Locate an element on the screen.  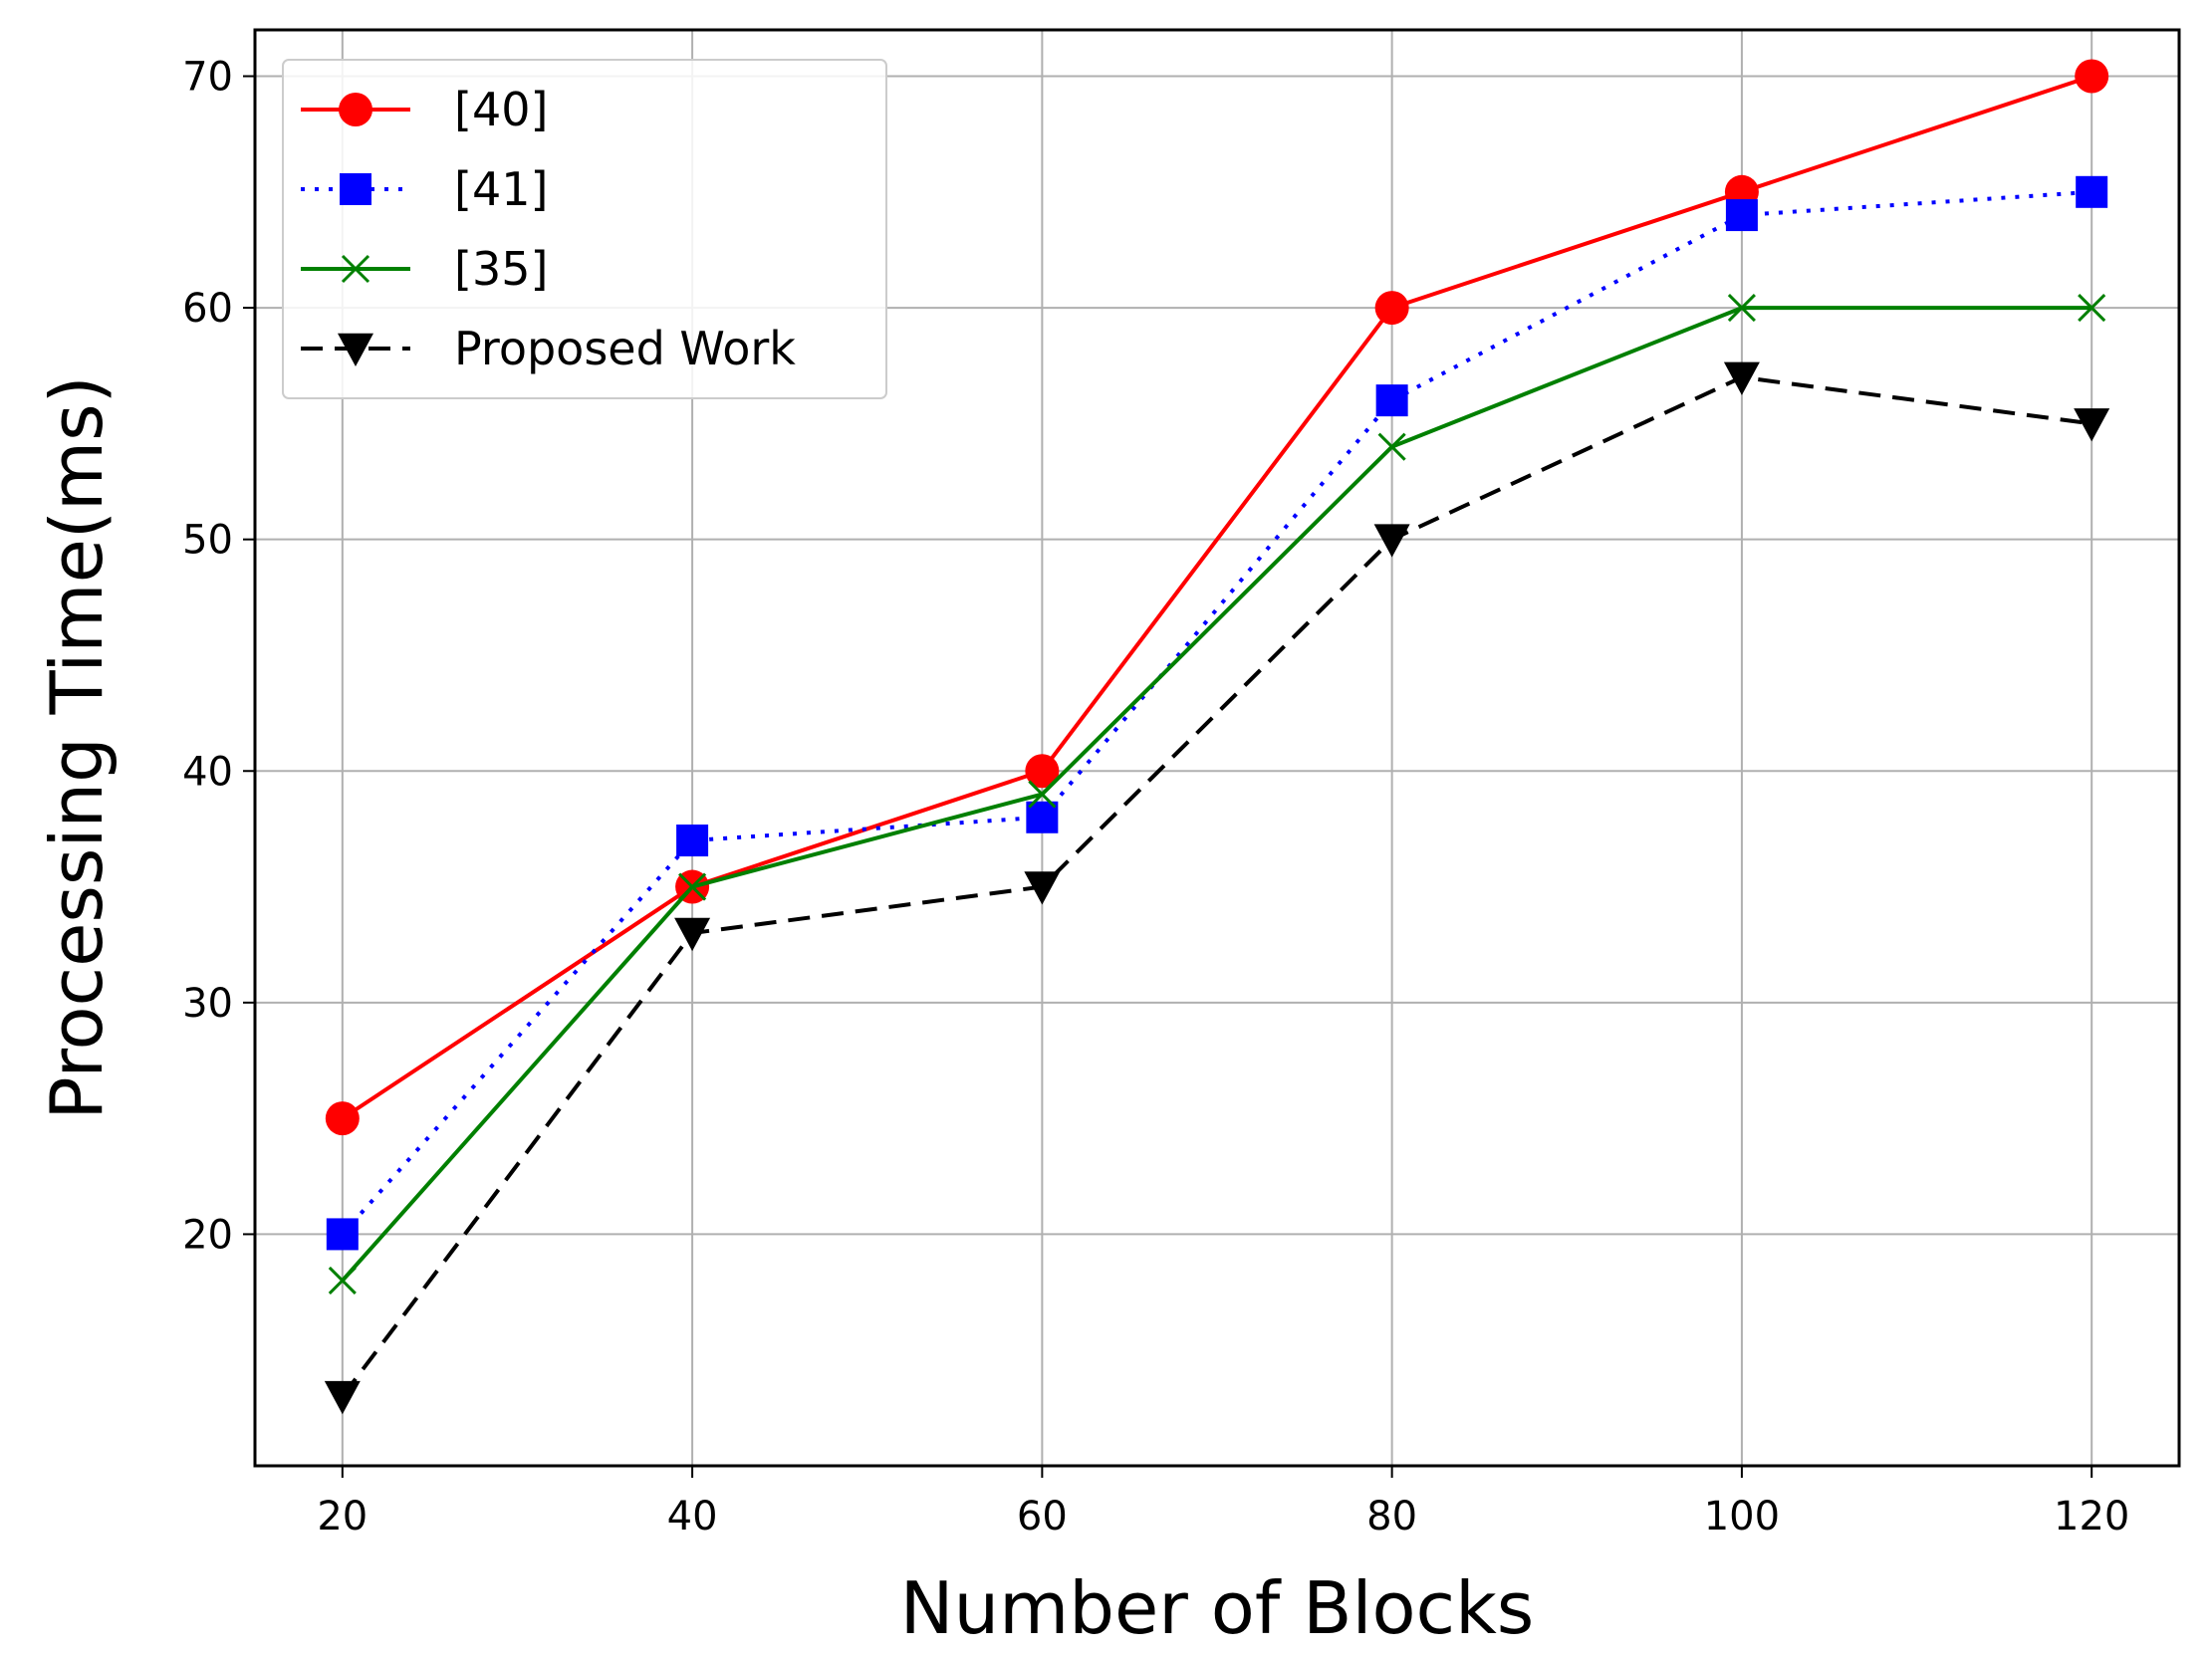
legend-item: Proposed Work is located at coordinates (548, 349).